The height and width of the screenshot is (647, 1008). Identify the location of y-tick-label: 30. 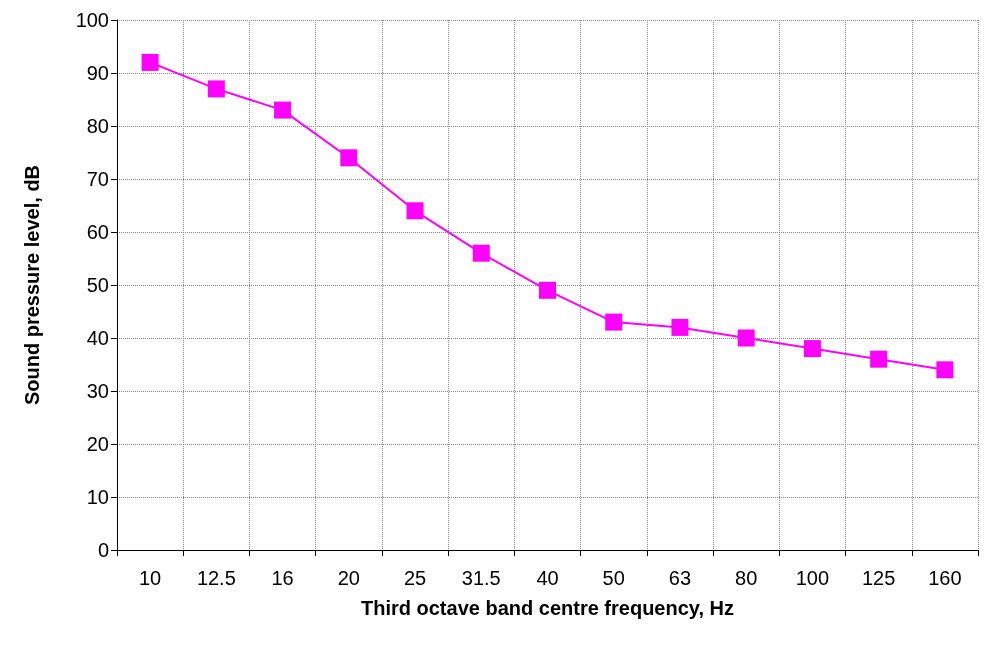
(97, 391).